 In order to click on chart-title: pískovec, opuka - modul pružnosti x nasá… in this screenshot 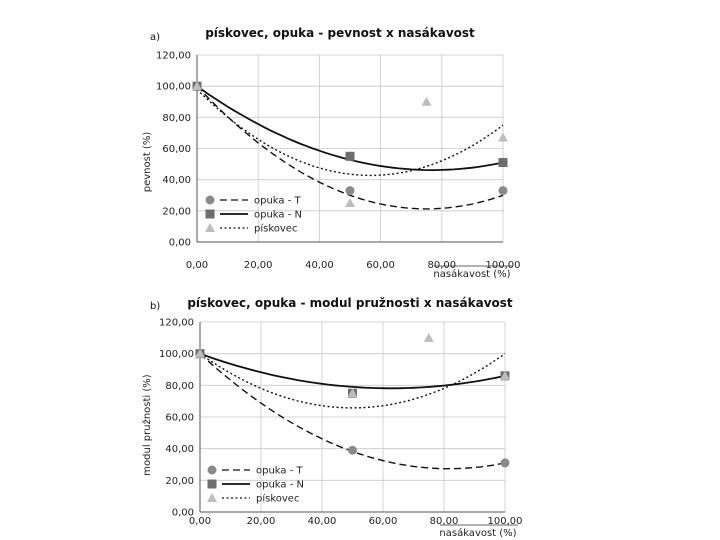, I will do `click(350, 303)`.